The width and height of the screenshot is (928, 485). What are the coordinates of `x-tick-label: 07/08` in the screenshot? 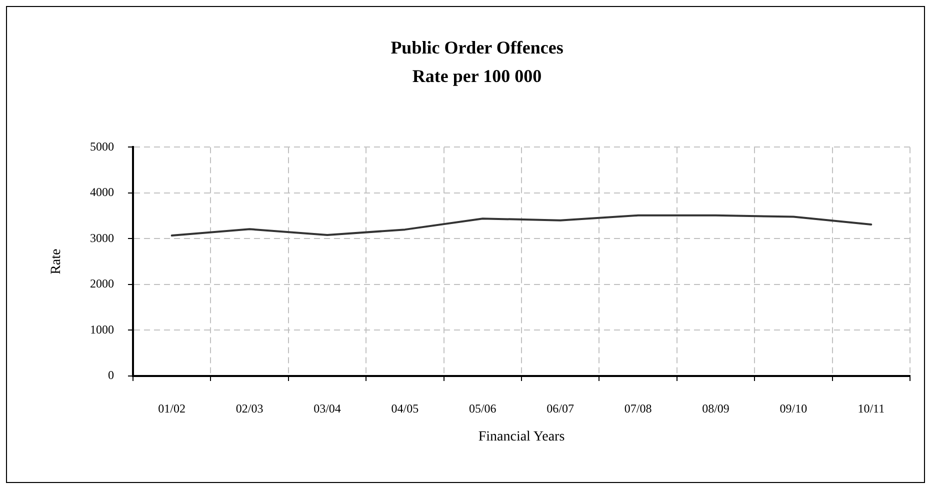 It's located at (638, 408).